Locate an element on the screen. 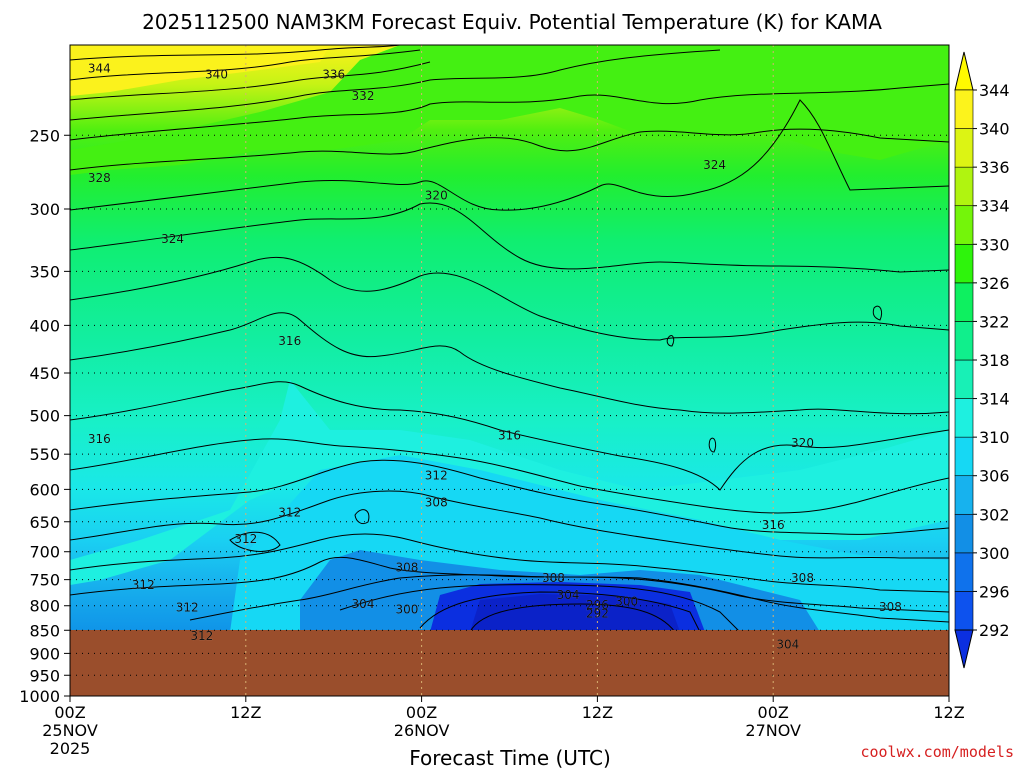  colorbar-label: 334 is located at coordinates (994, 206).